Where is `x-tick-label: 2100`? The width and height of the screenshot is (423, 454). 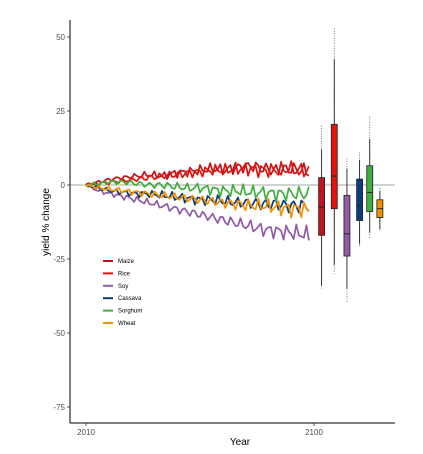 x-tick-label: 2100 is located at coordinates (314, 432).